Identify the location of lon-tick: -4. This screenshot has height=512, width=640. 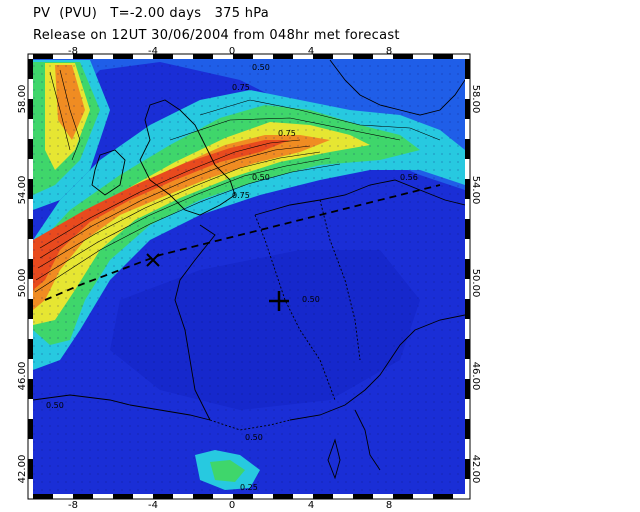
(153, 51).